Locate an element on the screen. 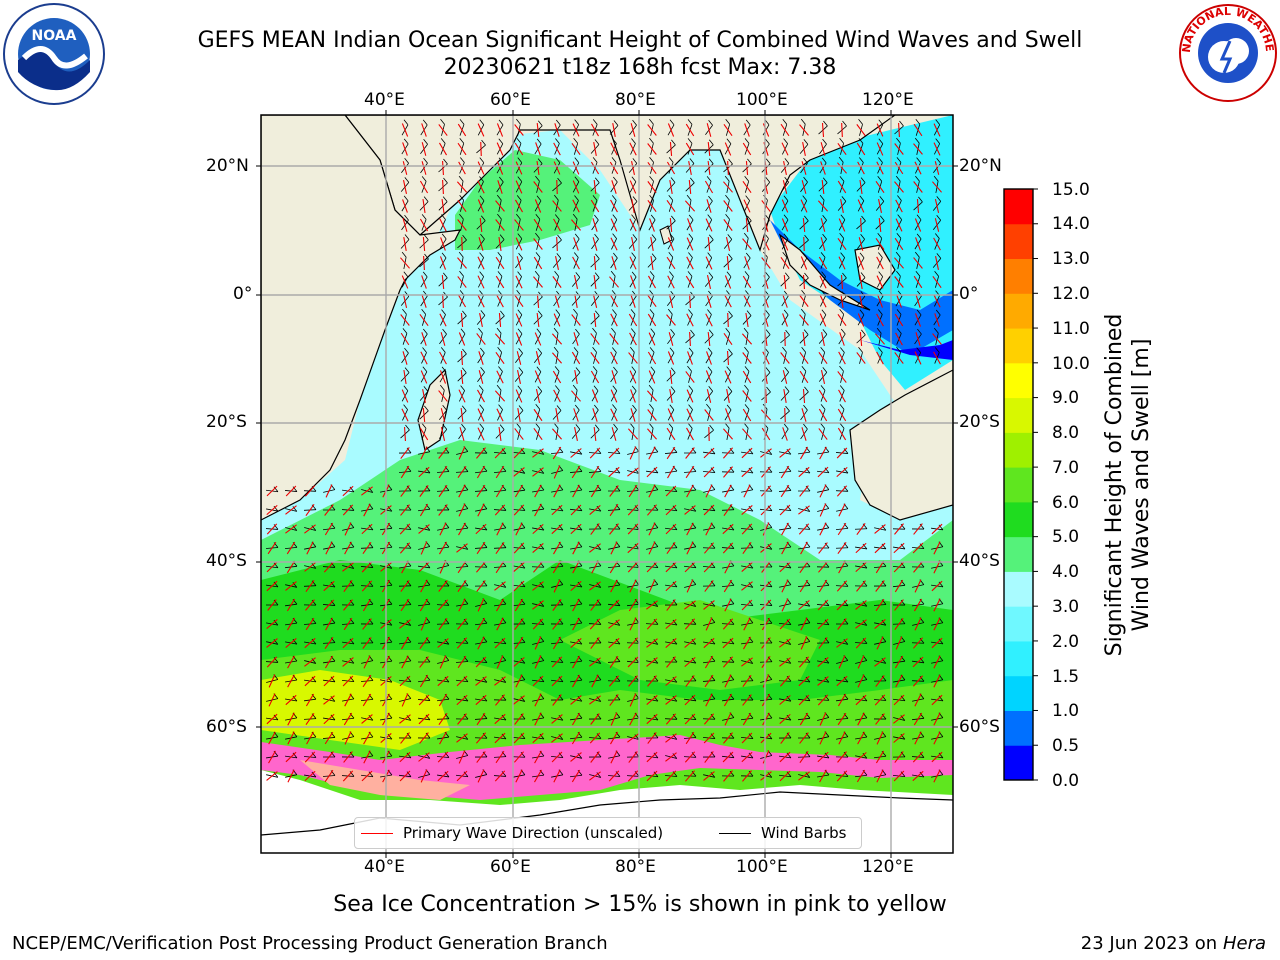  colorbar-segment is located at coordinates (1018, 276).